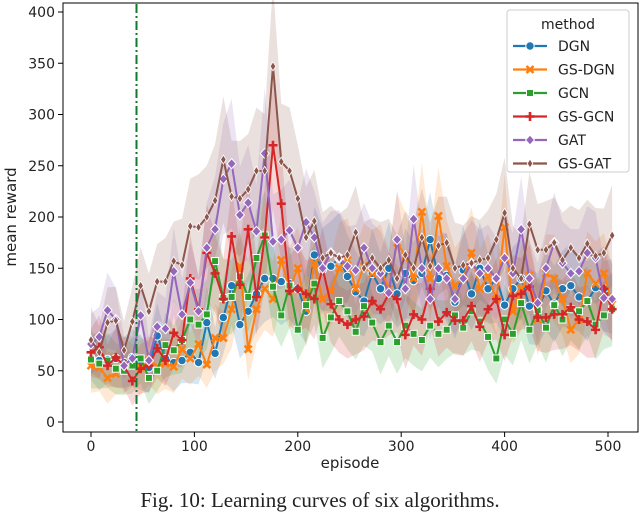 The height and width of the screenshot is (513, 640). What do you see at coordinates (354, 443) in the screenshot?
I see `x-axis-ticks: 0 100 200 300 400 500` at bounding box center [354, 443].